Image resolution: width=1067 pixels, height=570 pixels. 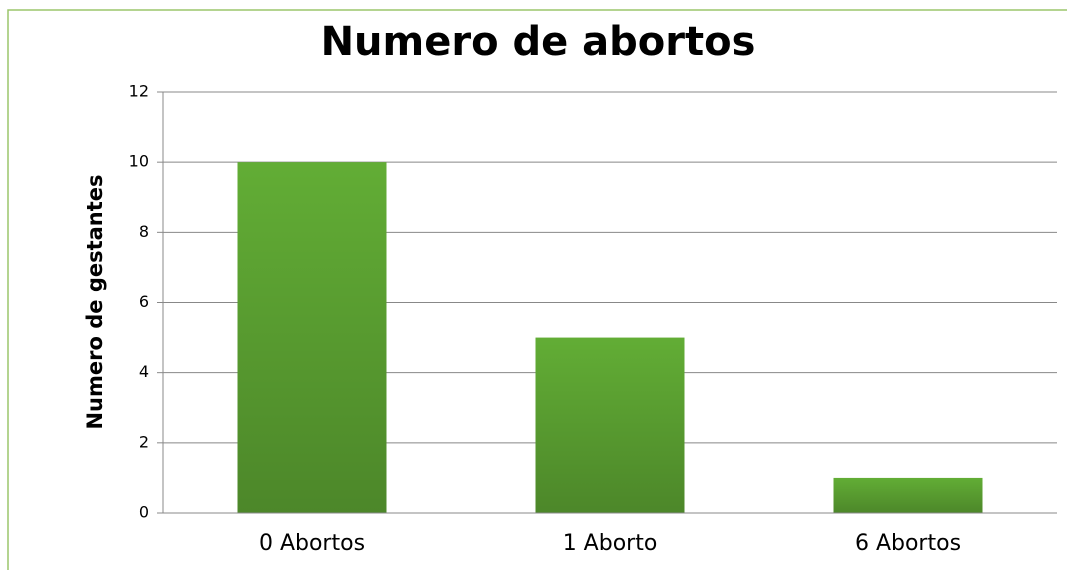 I want to click on y-tick-label: 12, so click(x=139, y=91).